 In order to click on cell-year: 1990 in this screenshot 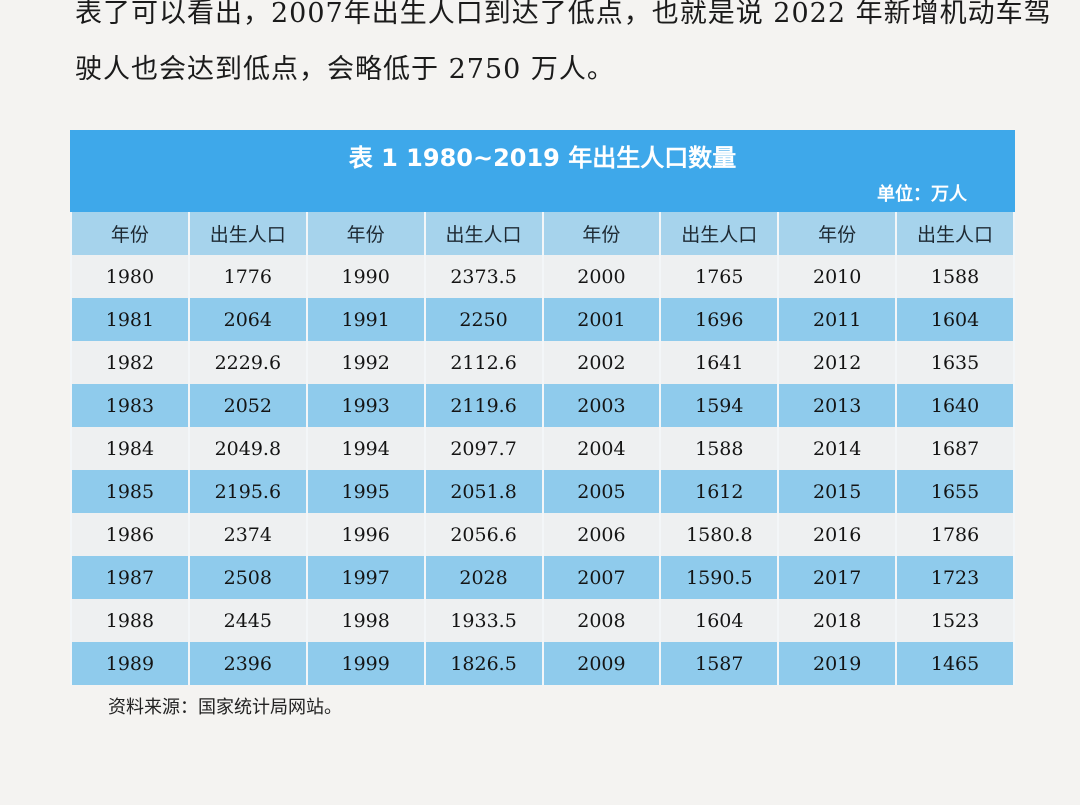, I will do `click(365, 276)`.